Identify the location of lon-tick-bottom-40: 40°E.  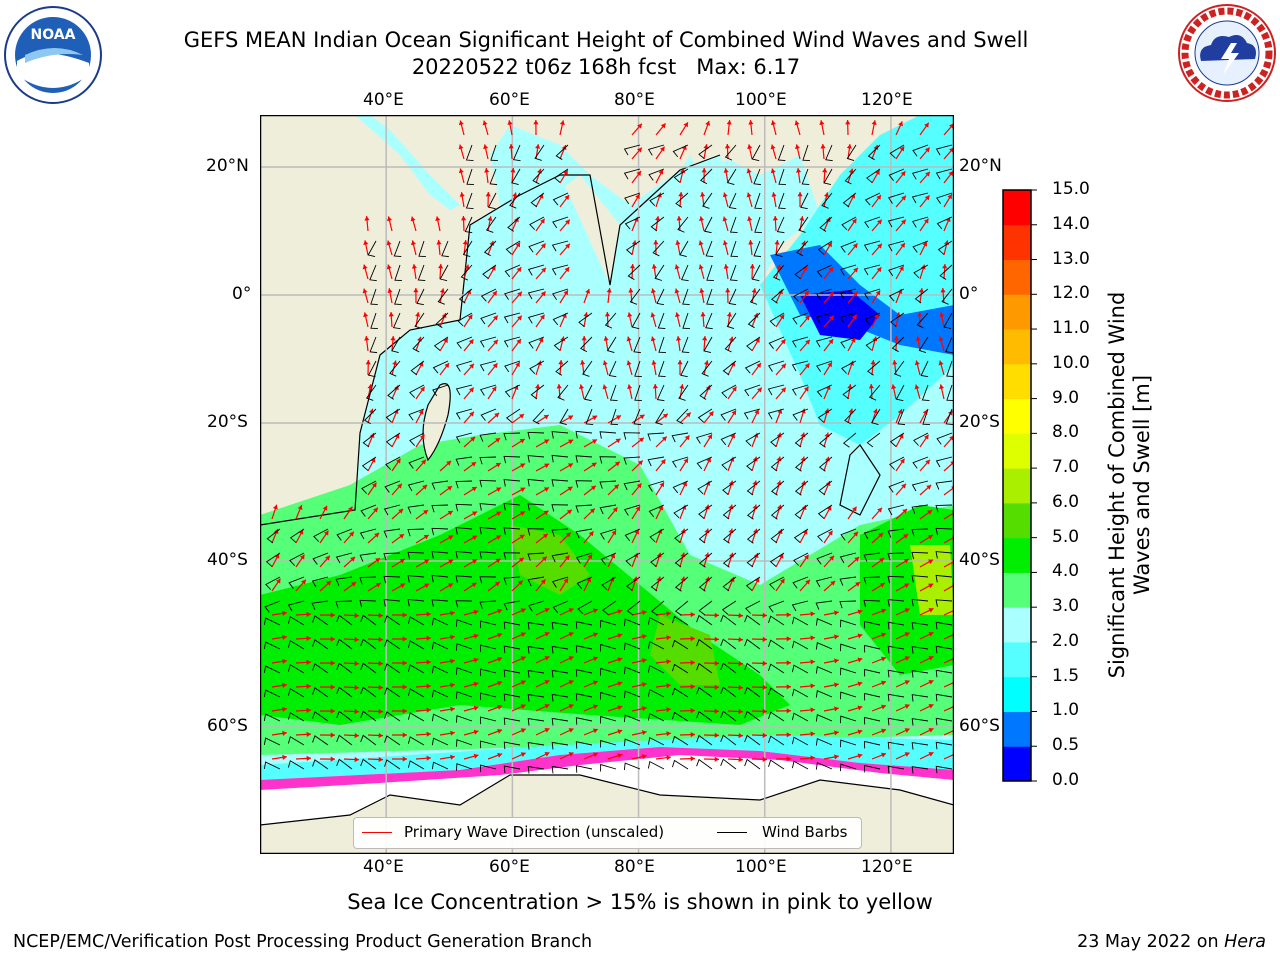
(383, 867).